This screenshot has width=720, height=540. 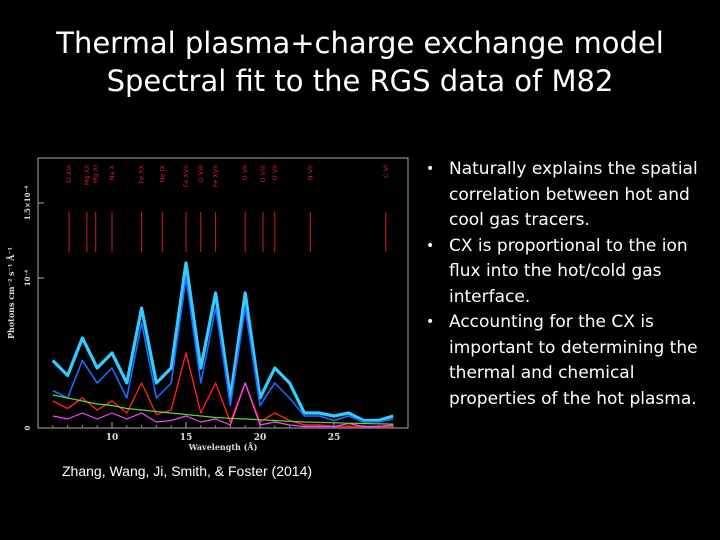 I want to click on x-tick-label: 25, so click(x=334, y=438).